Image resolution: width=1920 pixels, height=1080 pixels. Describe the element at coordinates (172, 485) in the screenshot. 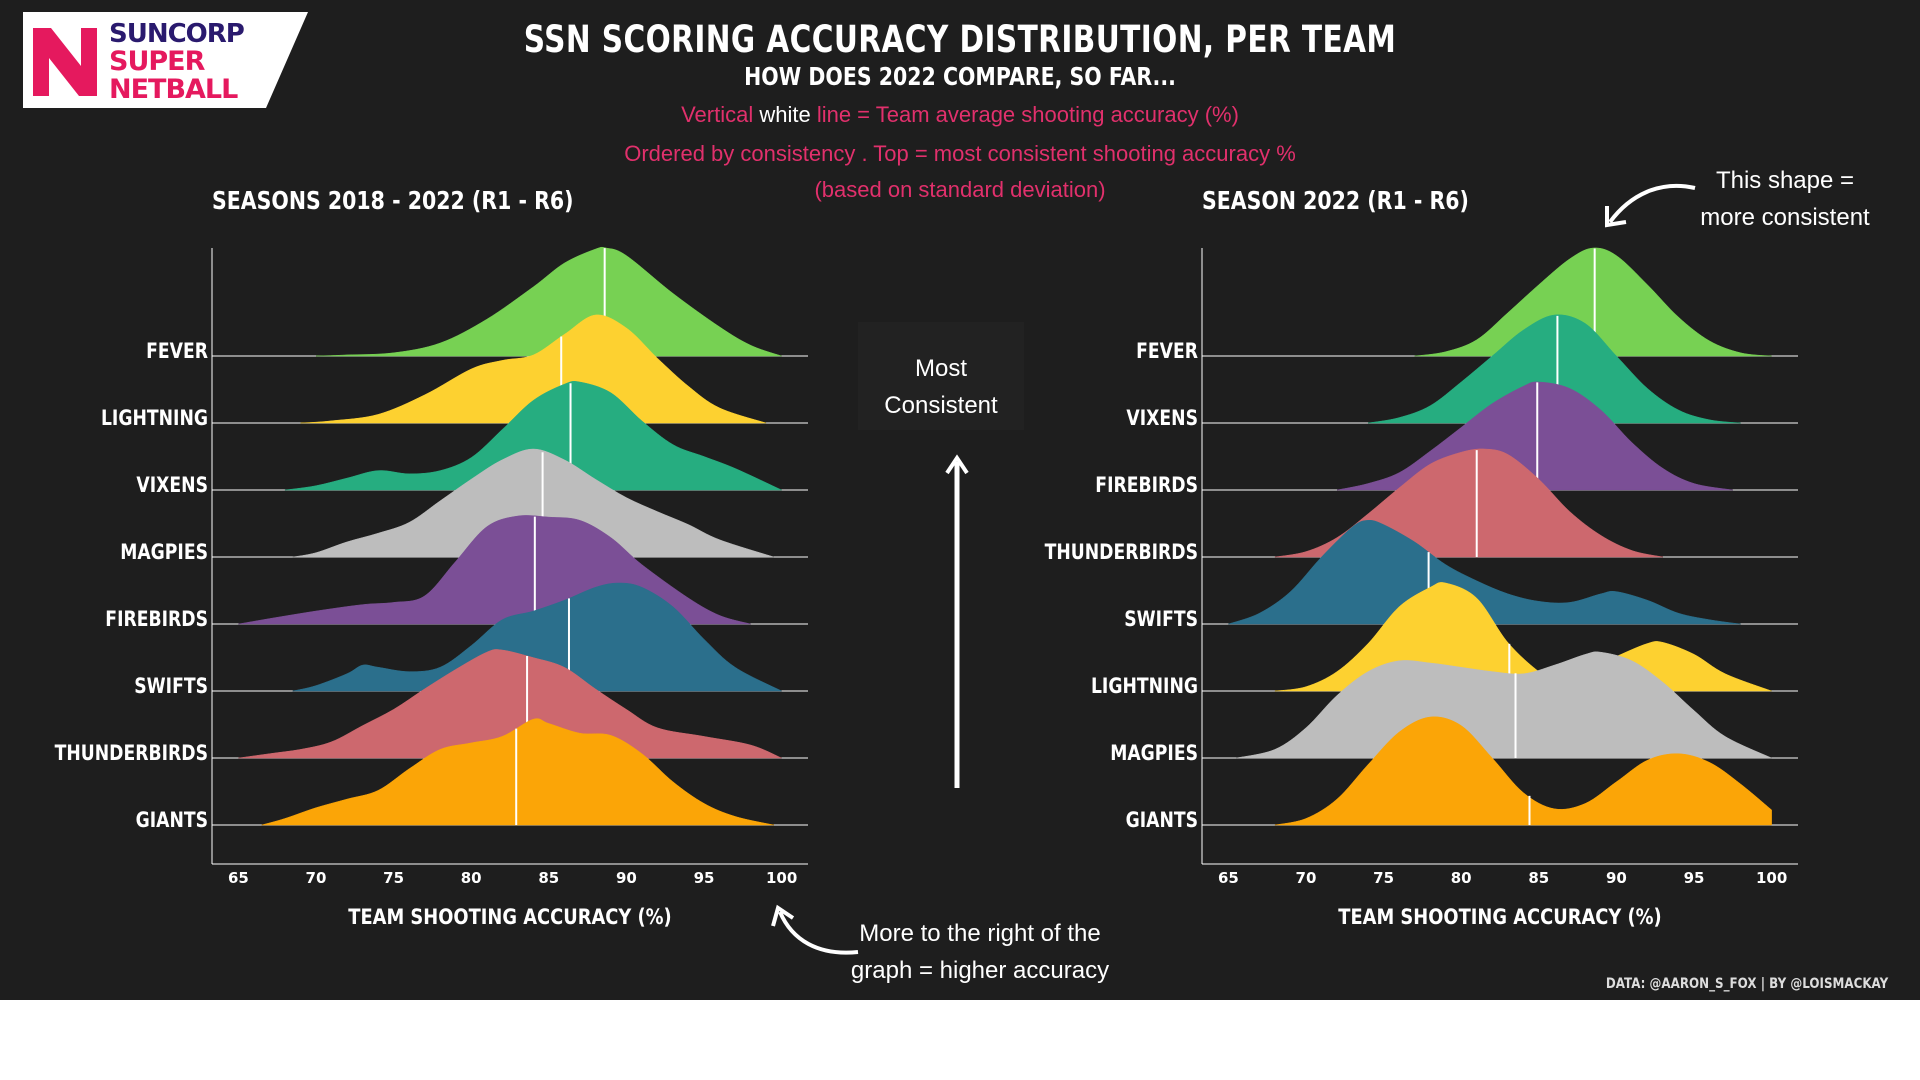

I see `left-team-label-vixens: VIXENS` at that location.